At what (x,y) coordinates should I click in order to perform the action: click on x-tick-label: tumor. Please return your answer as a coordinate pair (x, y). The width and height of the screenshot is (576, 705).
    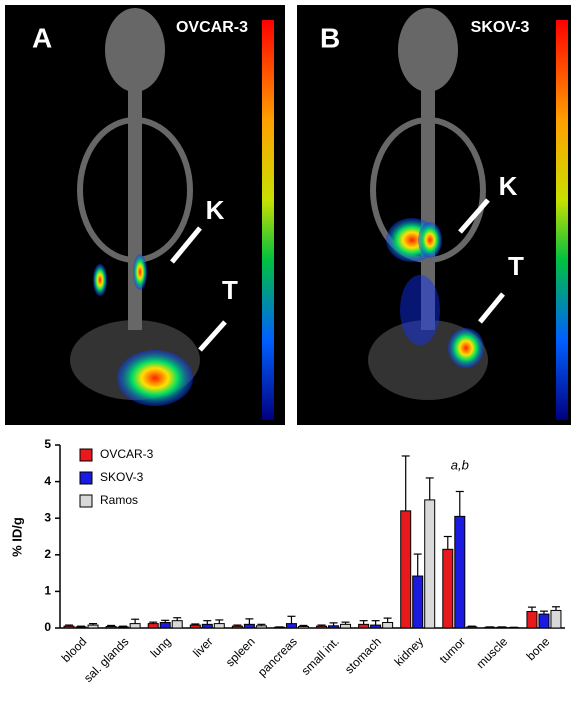
    Looking at the image, I should click on (453, 650).